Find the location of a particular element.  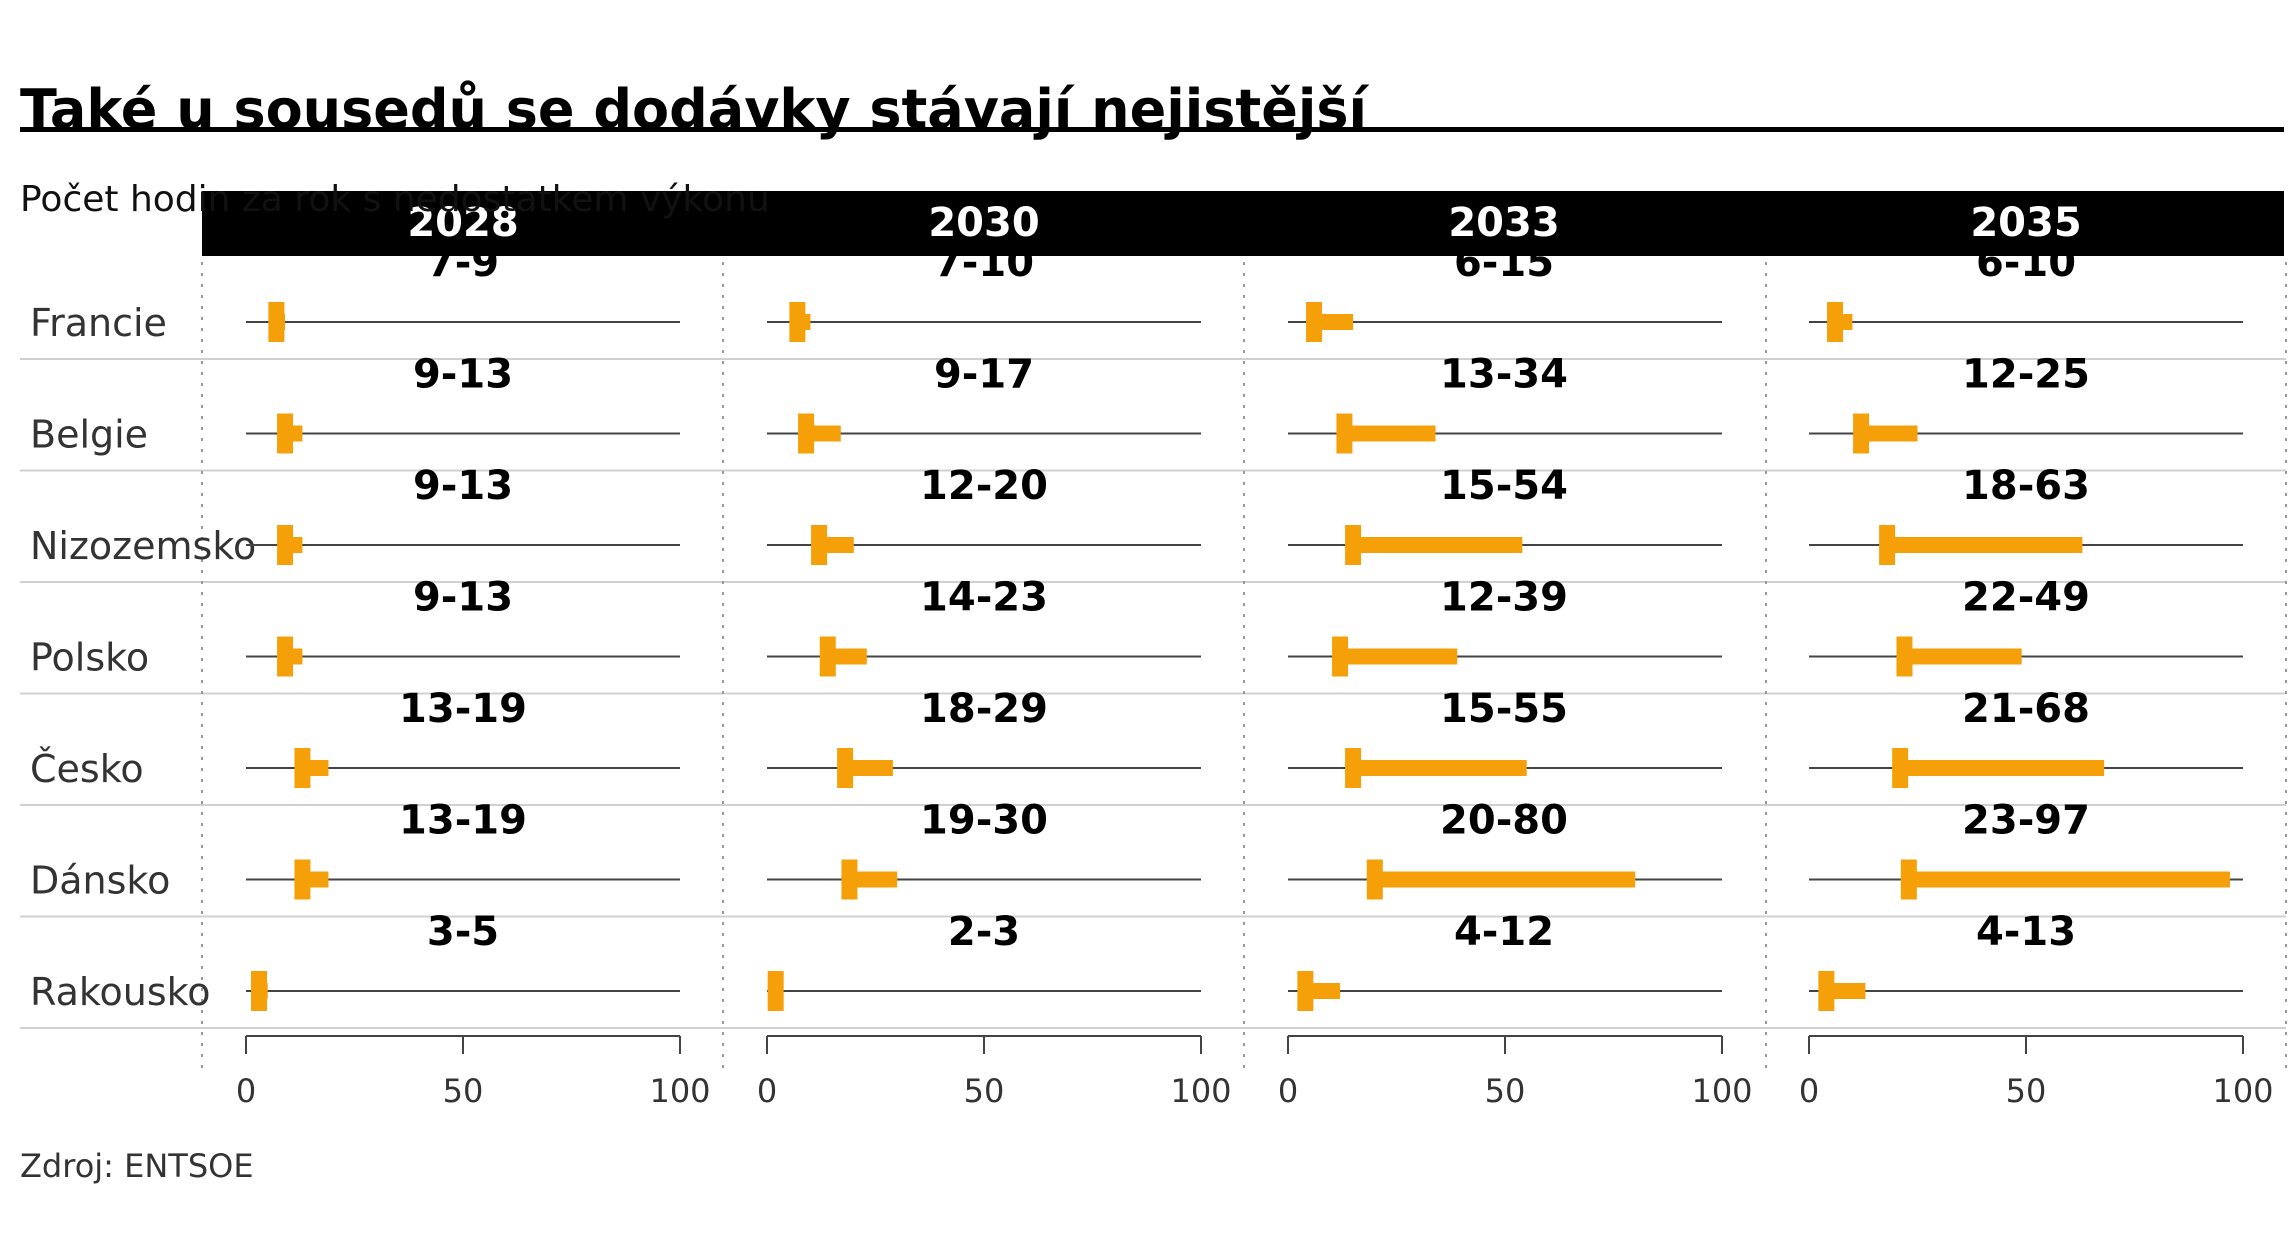

range-label: 12-20 is located at coordinates (984, 486).